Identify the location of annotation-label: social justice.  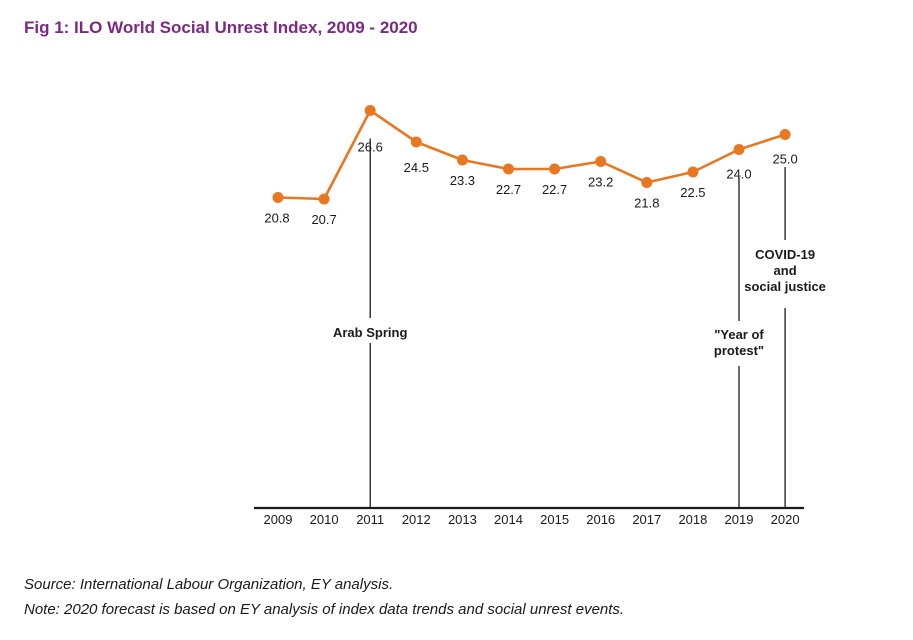
(785, 286).